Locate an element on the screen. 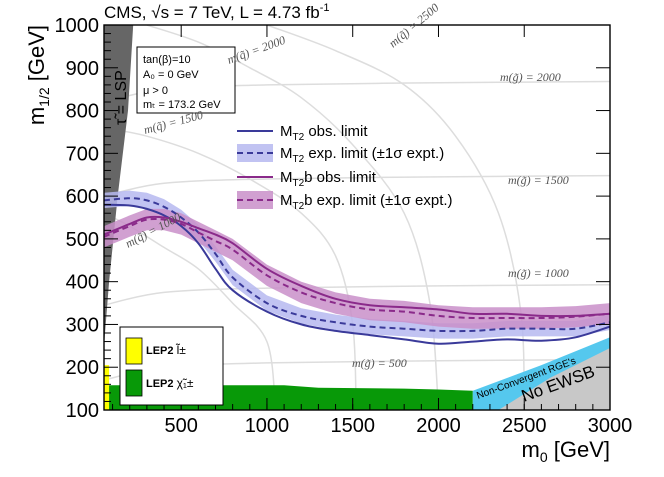 The height and width of the screenshot is (477, 664). x-axis-title: m0 [GeV] is located at coordinates (566, 451).